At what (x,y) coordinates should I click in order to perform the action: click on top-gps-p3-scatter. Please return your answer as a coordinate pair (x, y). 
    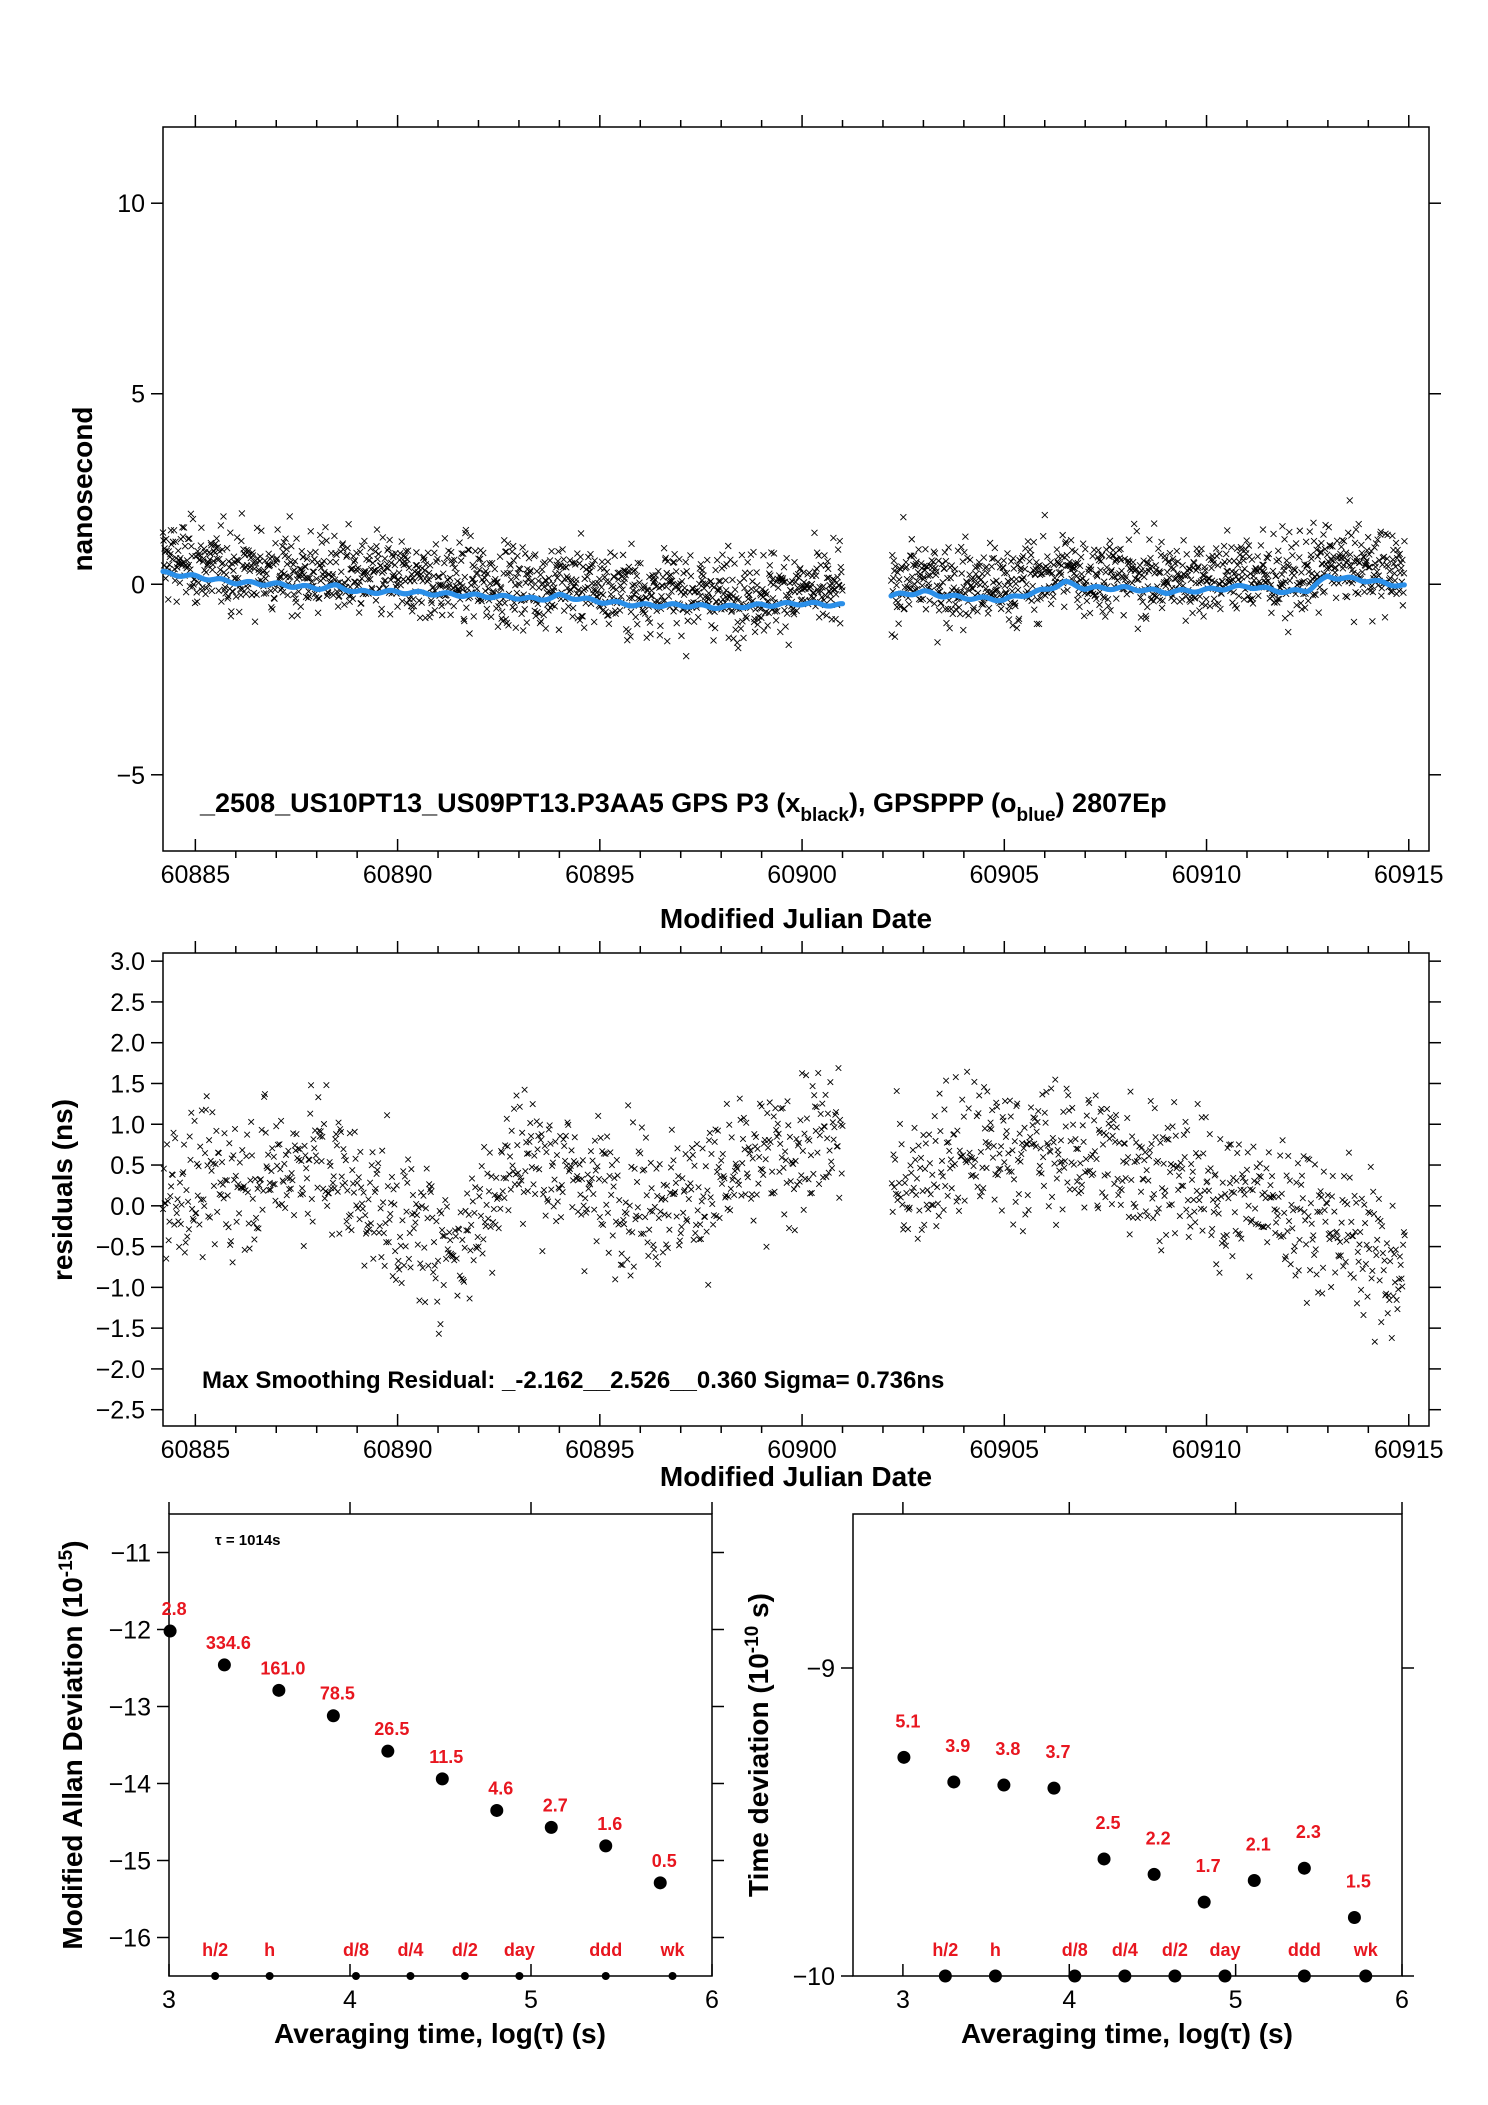
    Looking at the image, I should click on (783, 578).